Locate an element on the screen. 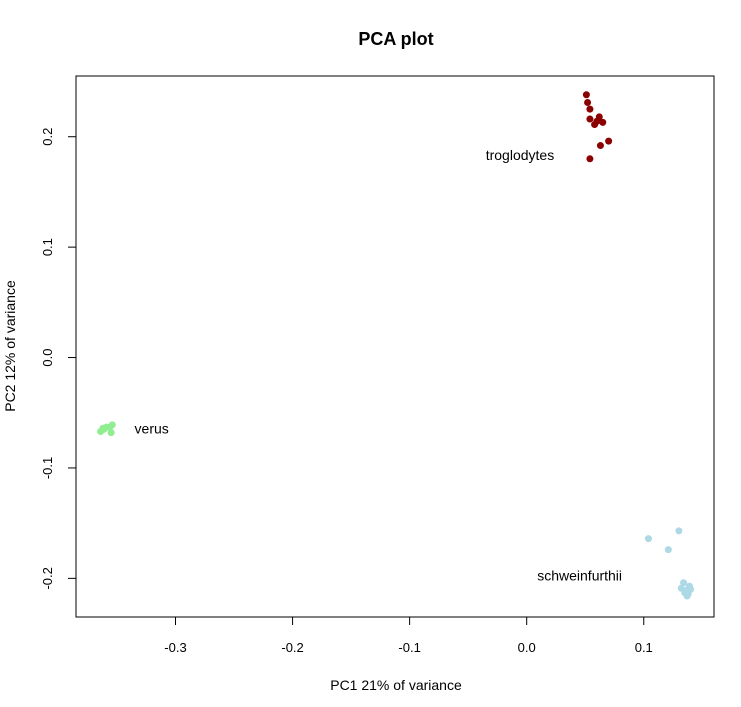 The width and height of the screenshot is (741, 707). x-axis-label: PC1 21% of variance is located at coordinates (396, 685).